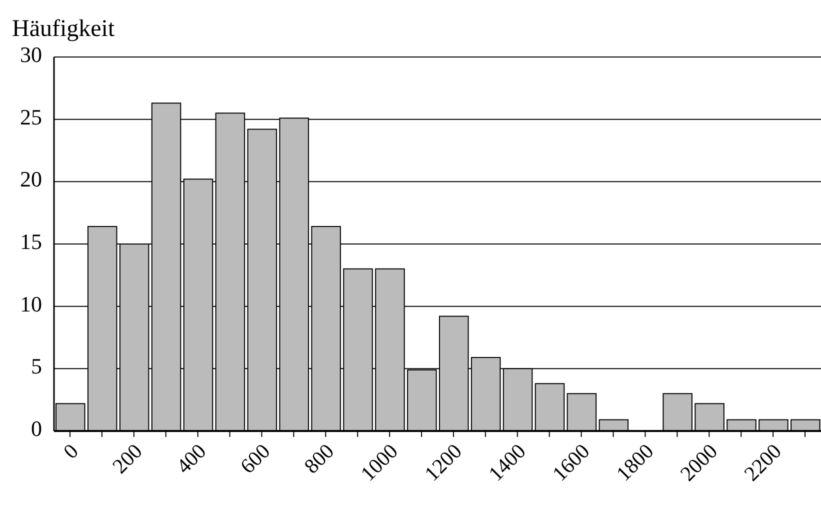  I want to click on y-tick-label: 10, so click(31, 303).